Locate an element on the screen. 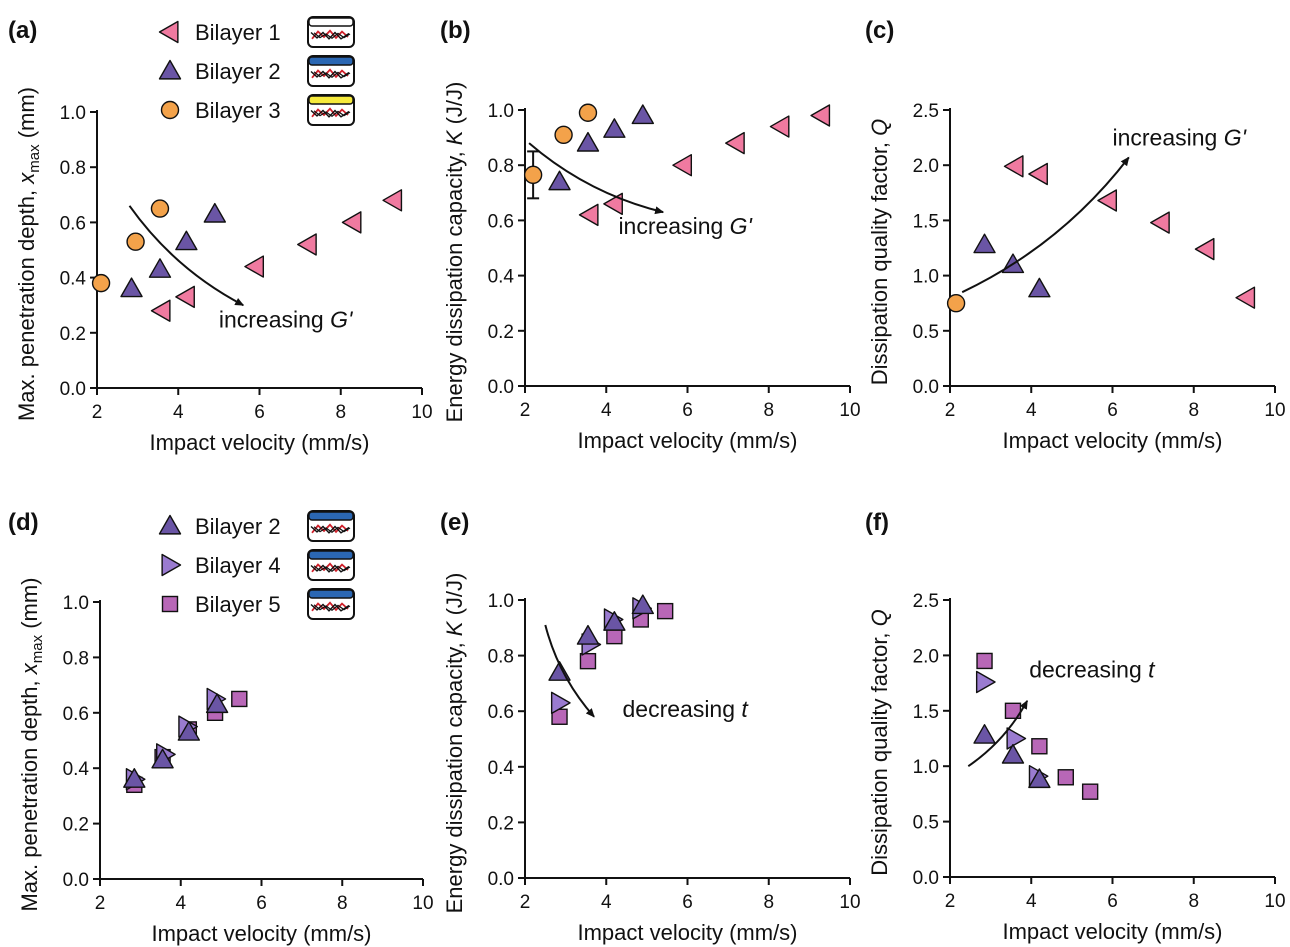 This screenshot has width=1290, height=947. legend-label: Bilayer 5 is located at coordinates (238, 604).